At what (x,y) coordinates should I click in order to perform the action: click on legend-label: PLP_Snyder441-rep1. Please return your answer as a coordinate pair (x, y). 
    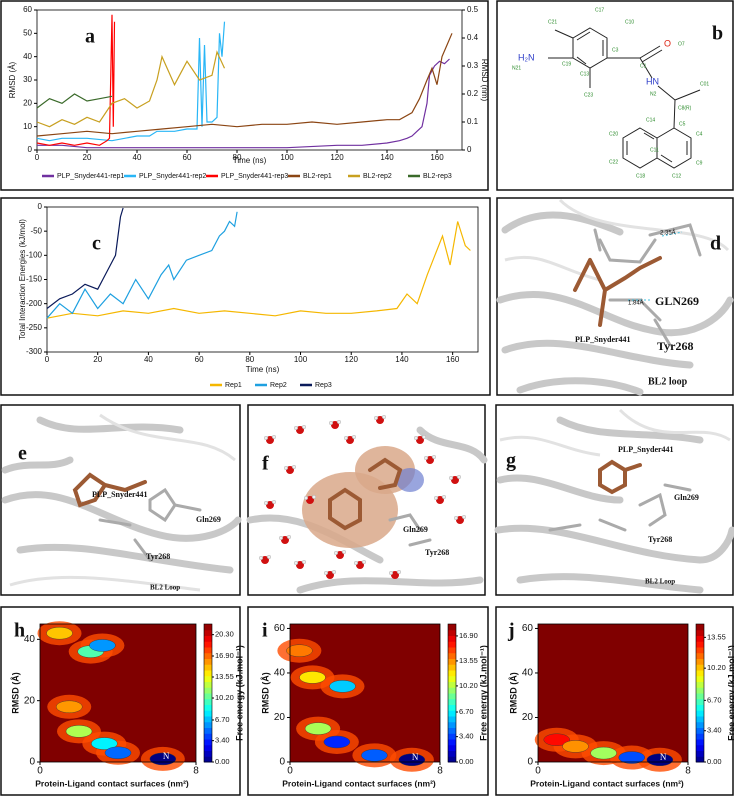
    Looking at the image, I should click on (90, 176).